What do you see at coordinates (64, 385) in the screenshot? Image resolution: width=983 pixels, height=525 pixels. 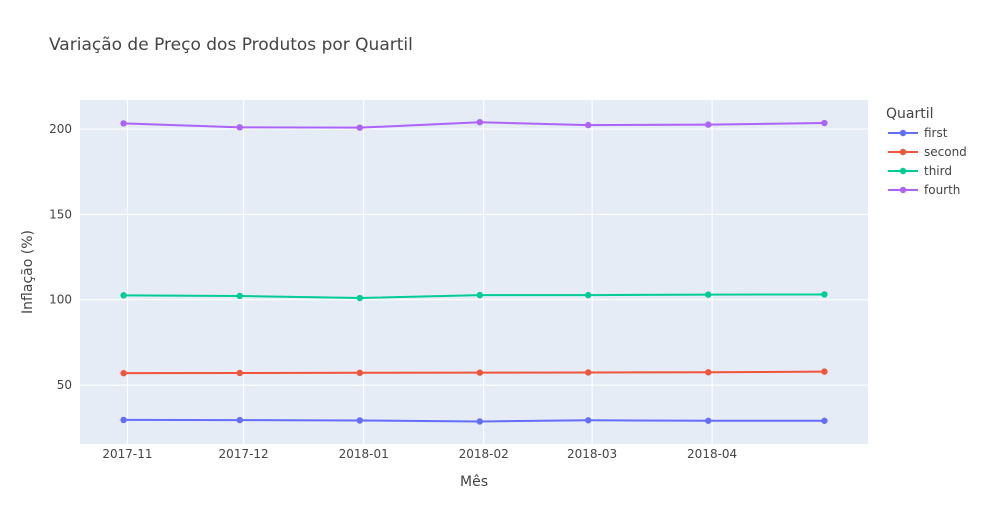 I see `y-tick-label: 50` at bounding box center [64, 385].